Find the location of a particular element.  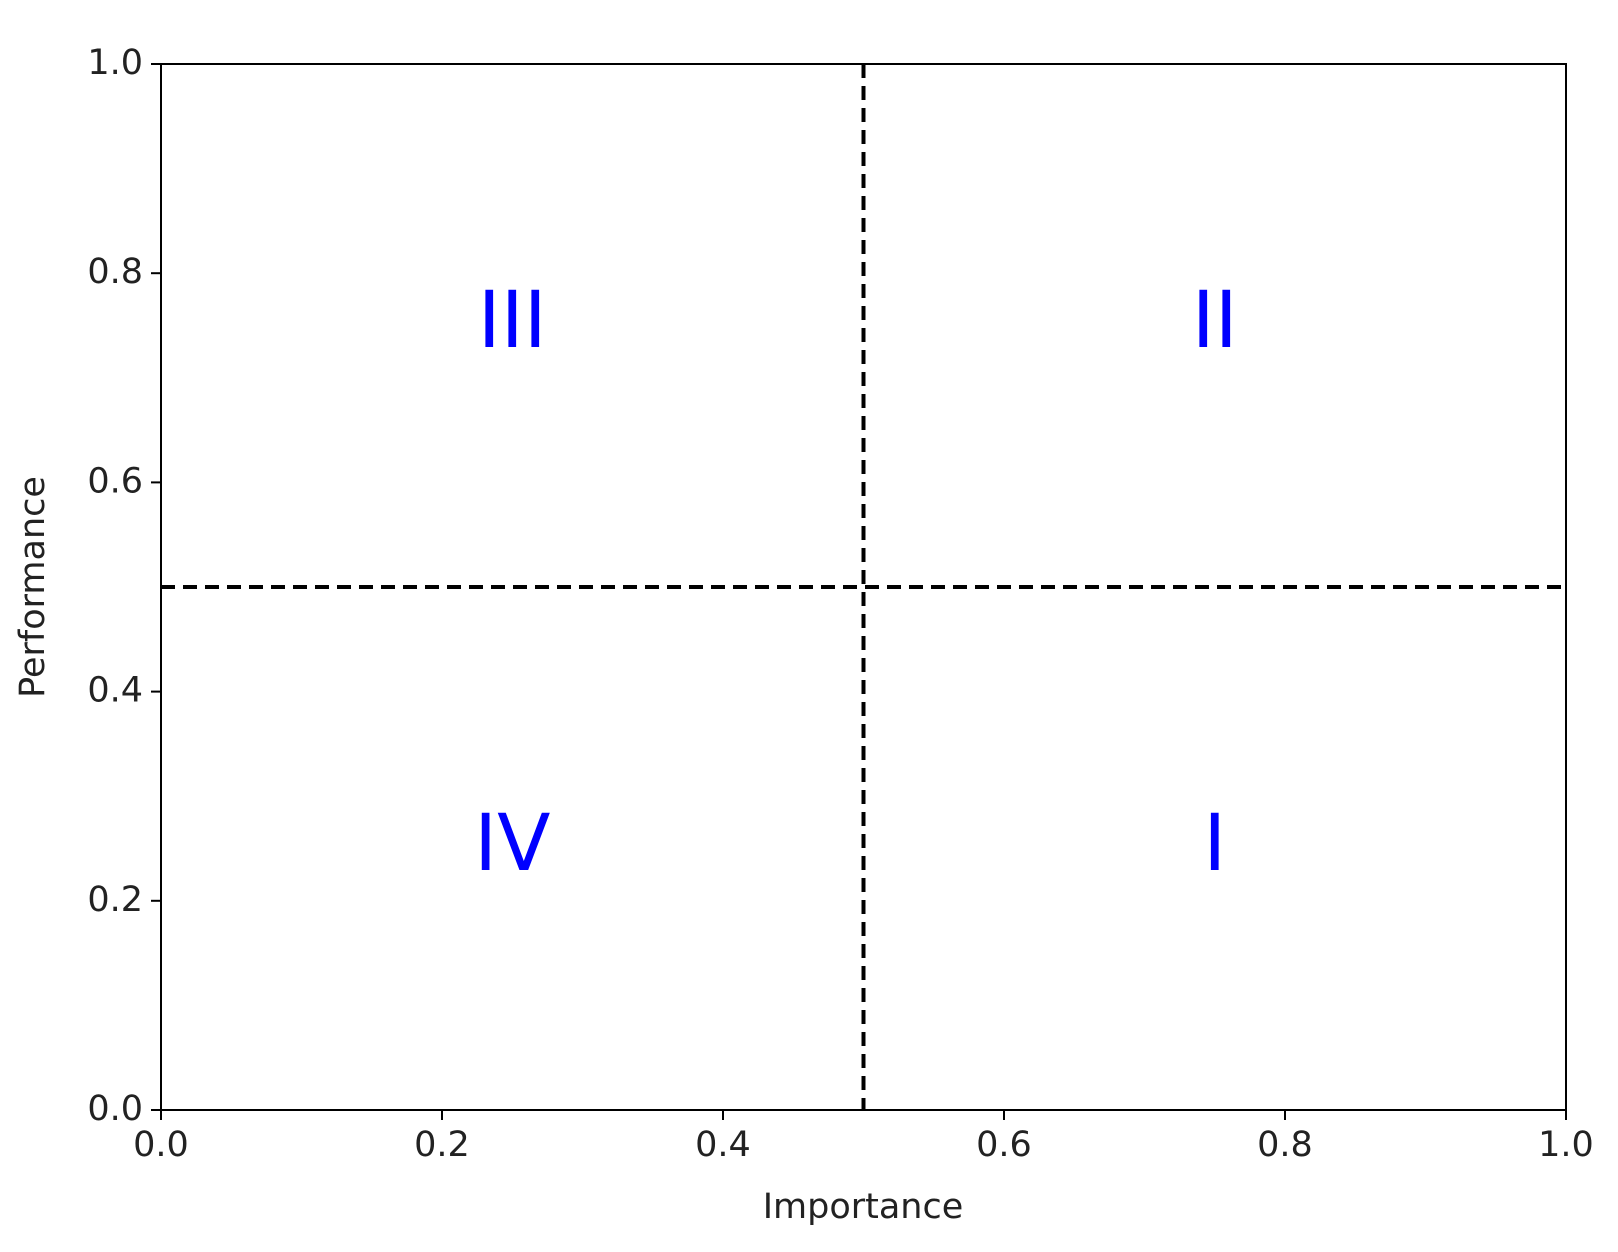

x-tick-label: 0.6 is located at coordinates (1004, 1145).